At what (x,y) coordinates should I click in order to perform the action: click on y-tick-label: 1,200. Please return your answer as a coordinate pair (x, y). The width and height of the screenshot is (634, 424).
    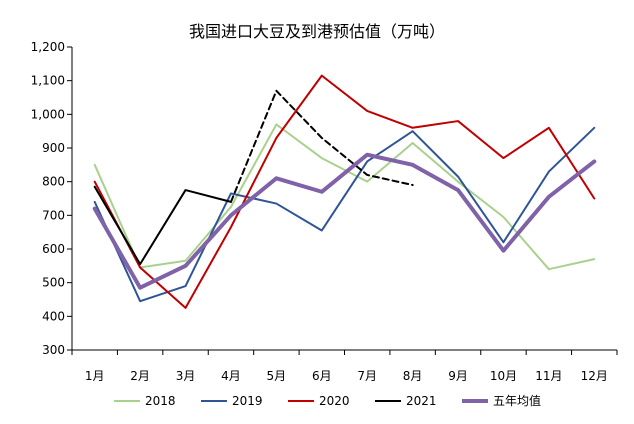
    Looking at the image, I should click on (48, 47).